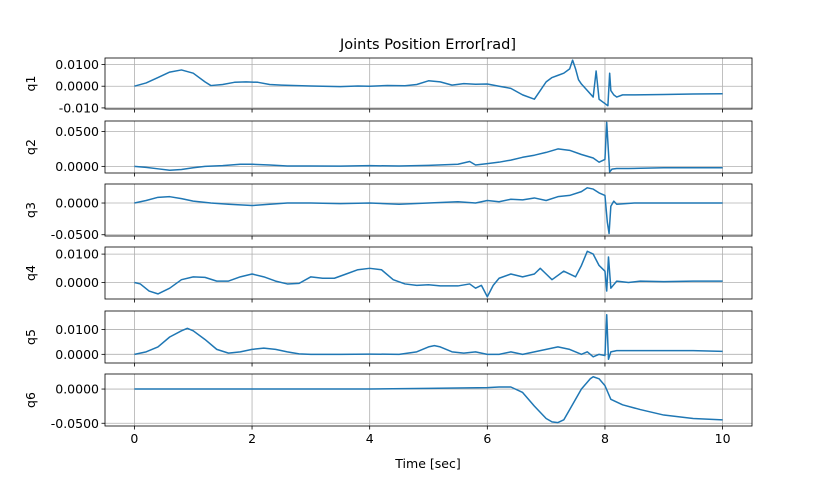 This screenshot has width=836, height=480. I want to click on y-axis-label: q3, so click(30, 210).